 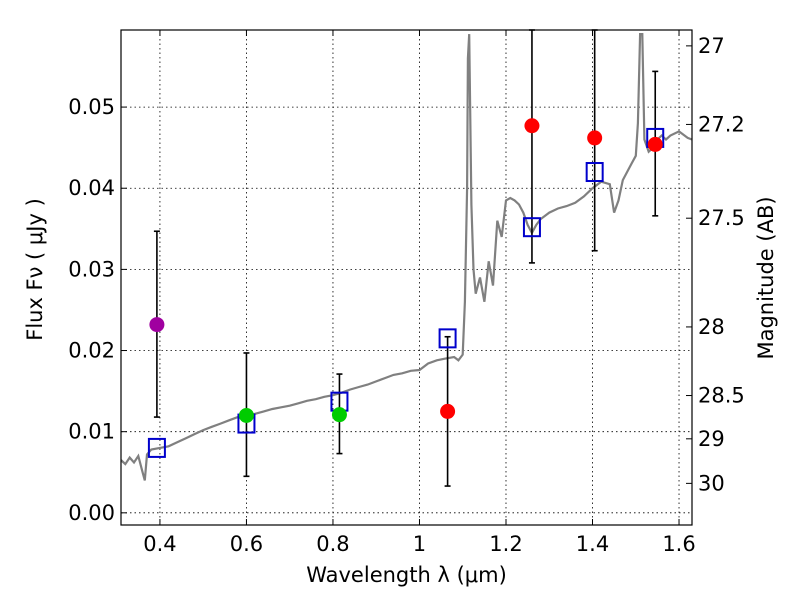 What do you see at coordinates (721, 124) in the screenshot?
I see `mag-tick-label: 27.2` at bounding box center [721, 124].